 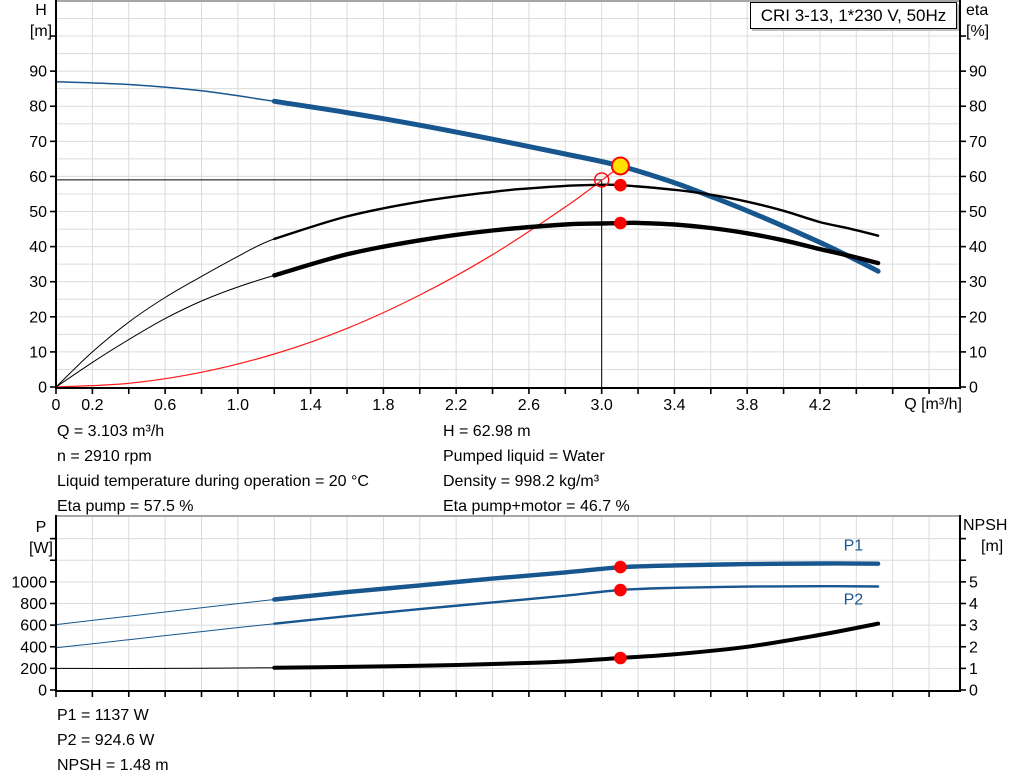 I want to click on p-axis-title: P, so click(x=41, y=527).